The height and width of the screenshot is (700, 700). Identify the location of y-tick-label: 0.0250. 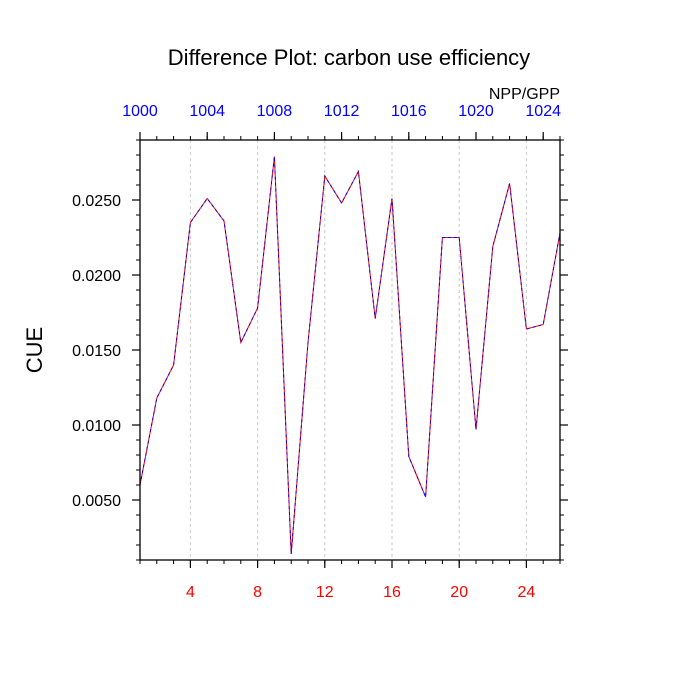
(96, 201).